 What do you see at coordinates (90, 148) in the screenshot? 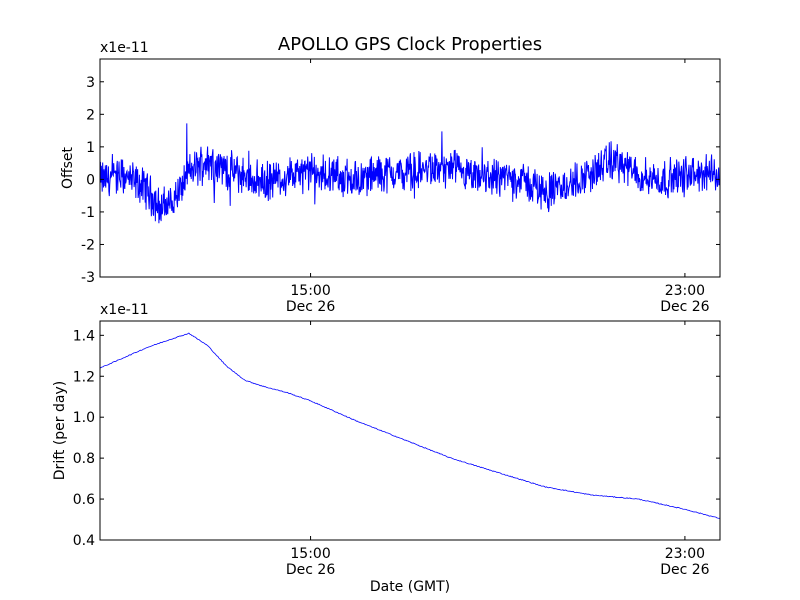
I see `y-tick-label: 1` at bounding box center [90, 148].